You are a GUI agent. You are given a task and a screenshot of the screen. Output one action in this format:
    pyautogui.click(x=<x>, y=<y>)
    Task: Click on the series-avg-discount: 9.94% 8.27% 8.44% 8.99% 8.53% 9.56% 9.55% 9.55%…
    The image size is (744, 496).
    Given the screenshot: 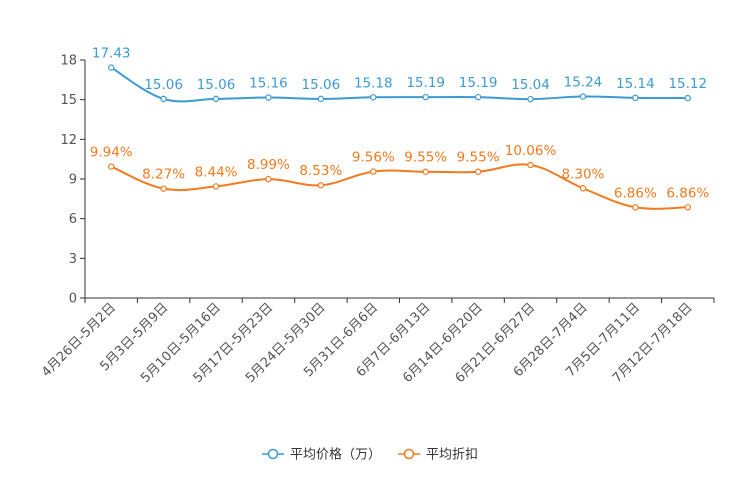 What is the action you would take?
    pyautogui.click(x=399, y=177)
    